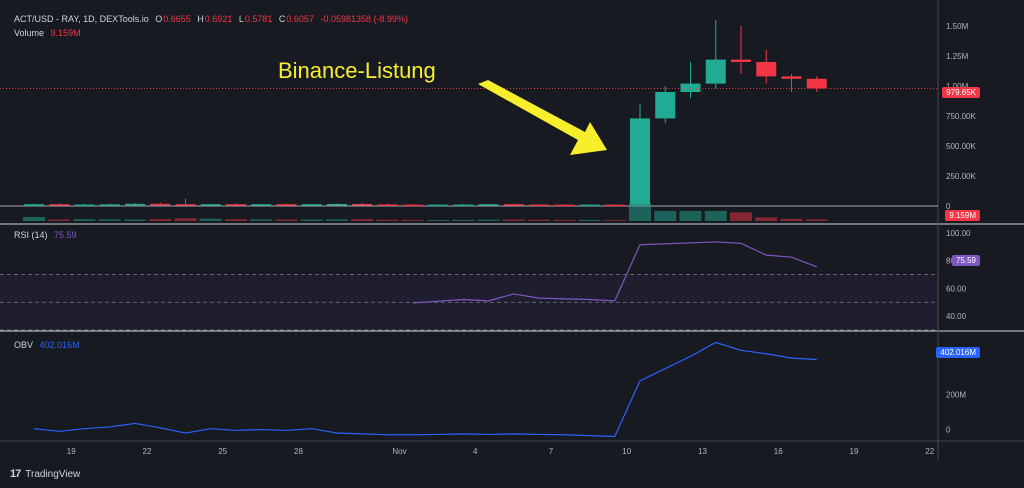  What do you see at coordinates (159, 19) in the screenshot?
I see `open-label: O` at bounding box center [159, 19].